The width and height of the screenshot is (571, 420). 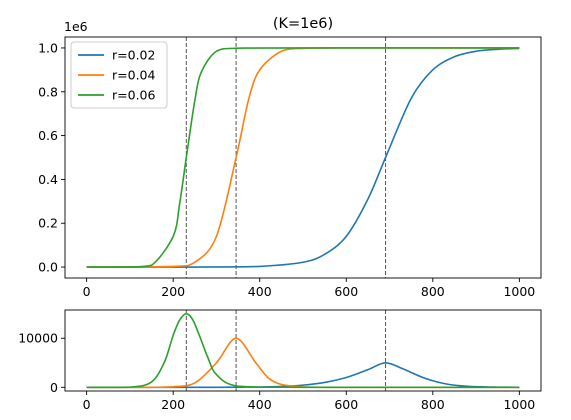 What do you see at coordinates (260, 404) in the screenshot?
I see `derivative-x-tick-label: 400` at bounding box center [260, 404].